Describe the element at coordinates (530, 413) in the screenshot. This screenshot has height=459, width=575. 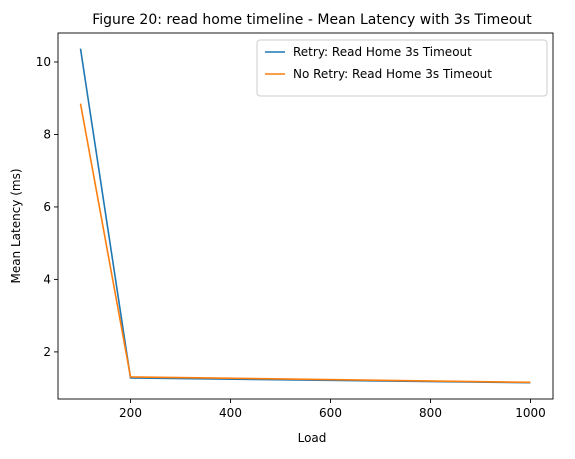
I see `x-tick-label: 1000` at that location.